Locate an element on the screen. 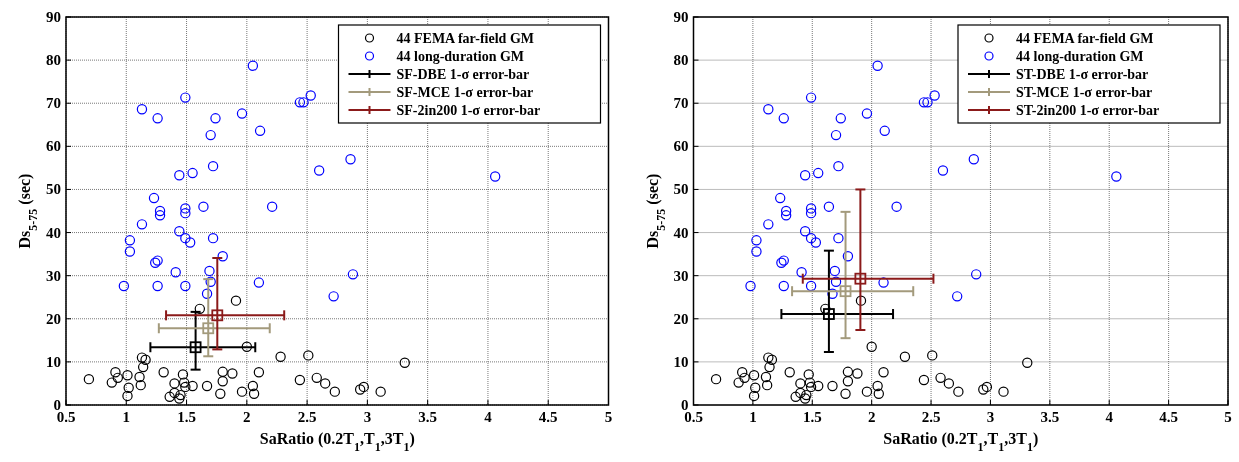  y-tick-label: 90 is located at coordinates (681, 17).